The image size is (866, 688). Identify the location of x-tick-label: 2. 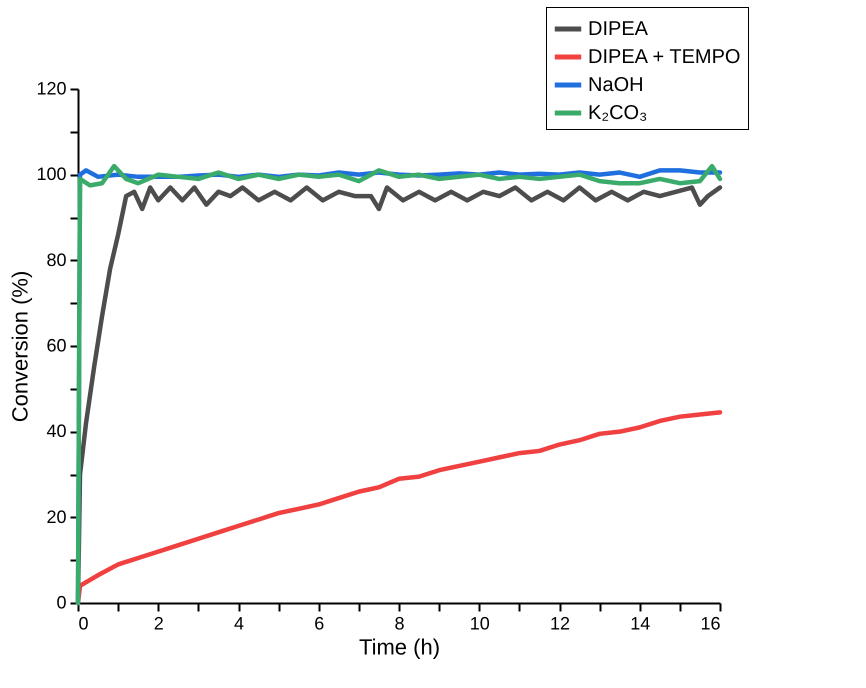
(159, 624).